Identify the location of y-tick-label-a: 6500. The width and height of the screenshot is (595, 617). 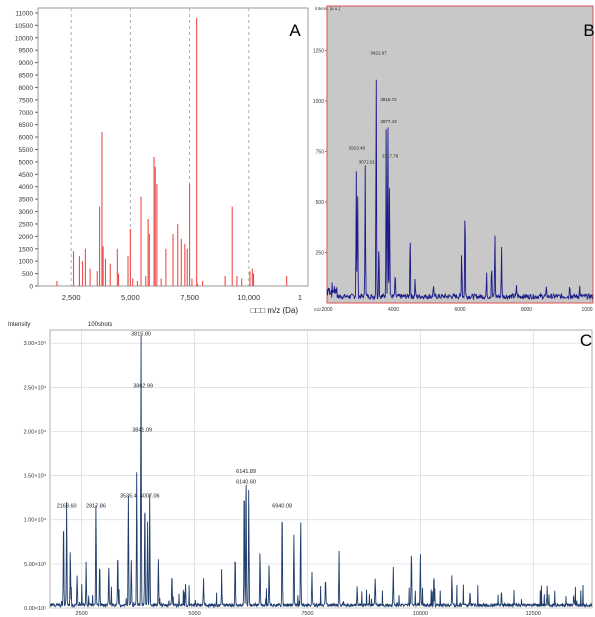
(26, 125).